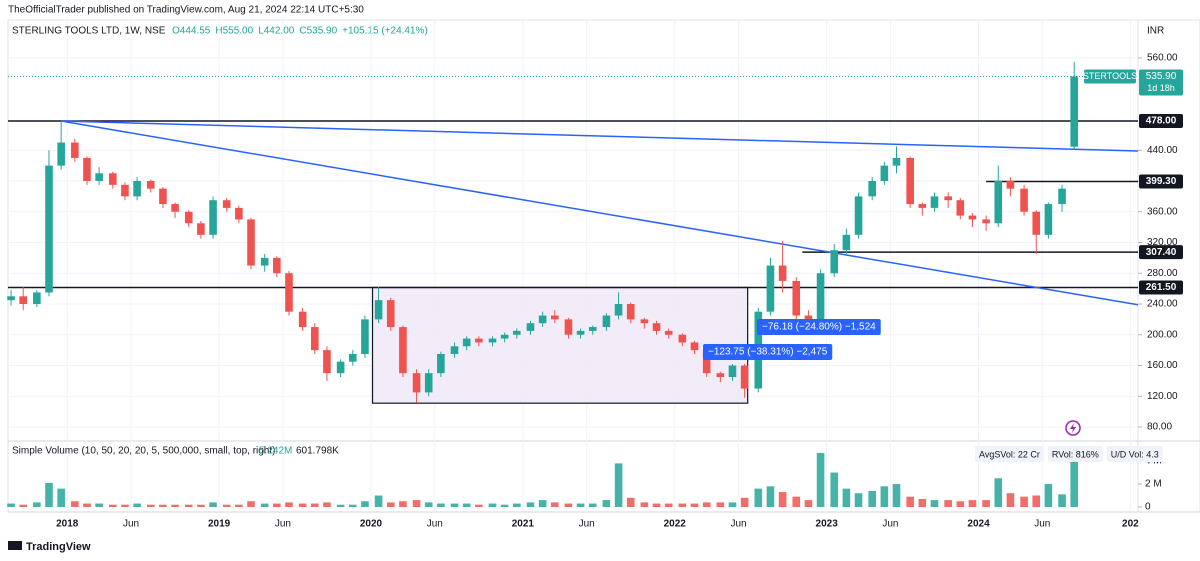 The height and width of the screenshot is (561, 1200). I want to click on alert-bolt, so click(1073, 428).